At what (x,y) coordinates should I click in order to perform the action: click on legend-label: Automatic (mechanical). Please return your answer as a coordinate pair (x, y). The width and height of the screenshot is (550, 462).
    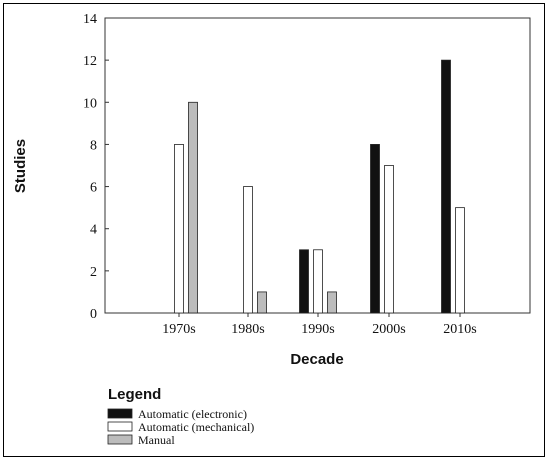
    Looking at the image, I should click on (196, 427).